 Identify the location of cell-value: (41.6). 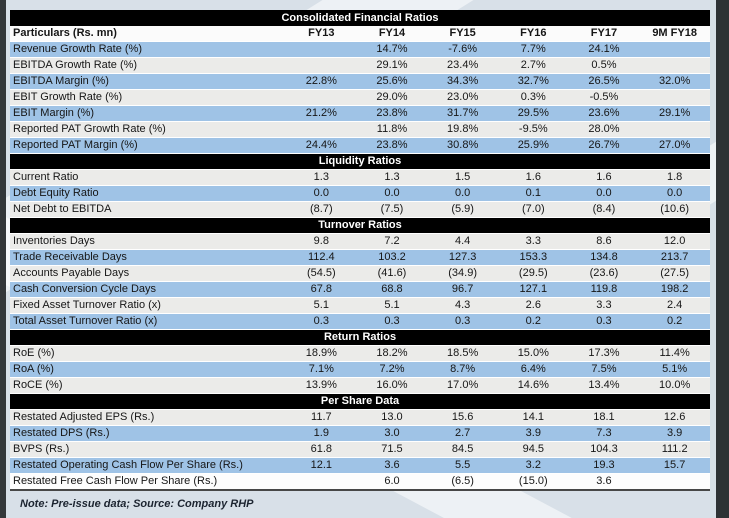
(392, 273).